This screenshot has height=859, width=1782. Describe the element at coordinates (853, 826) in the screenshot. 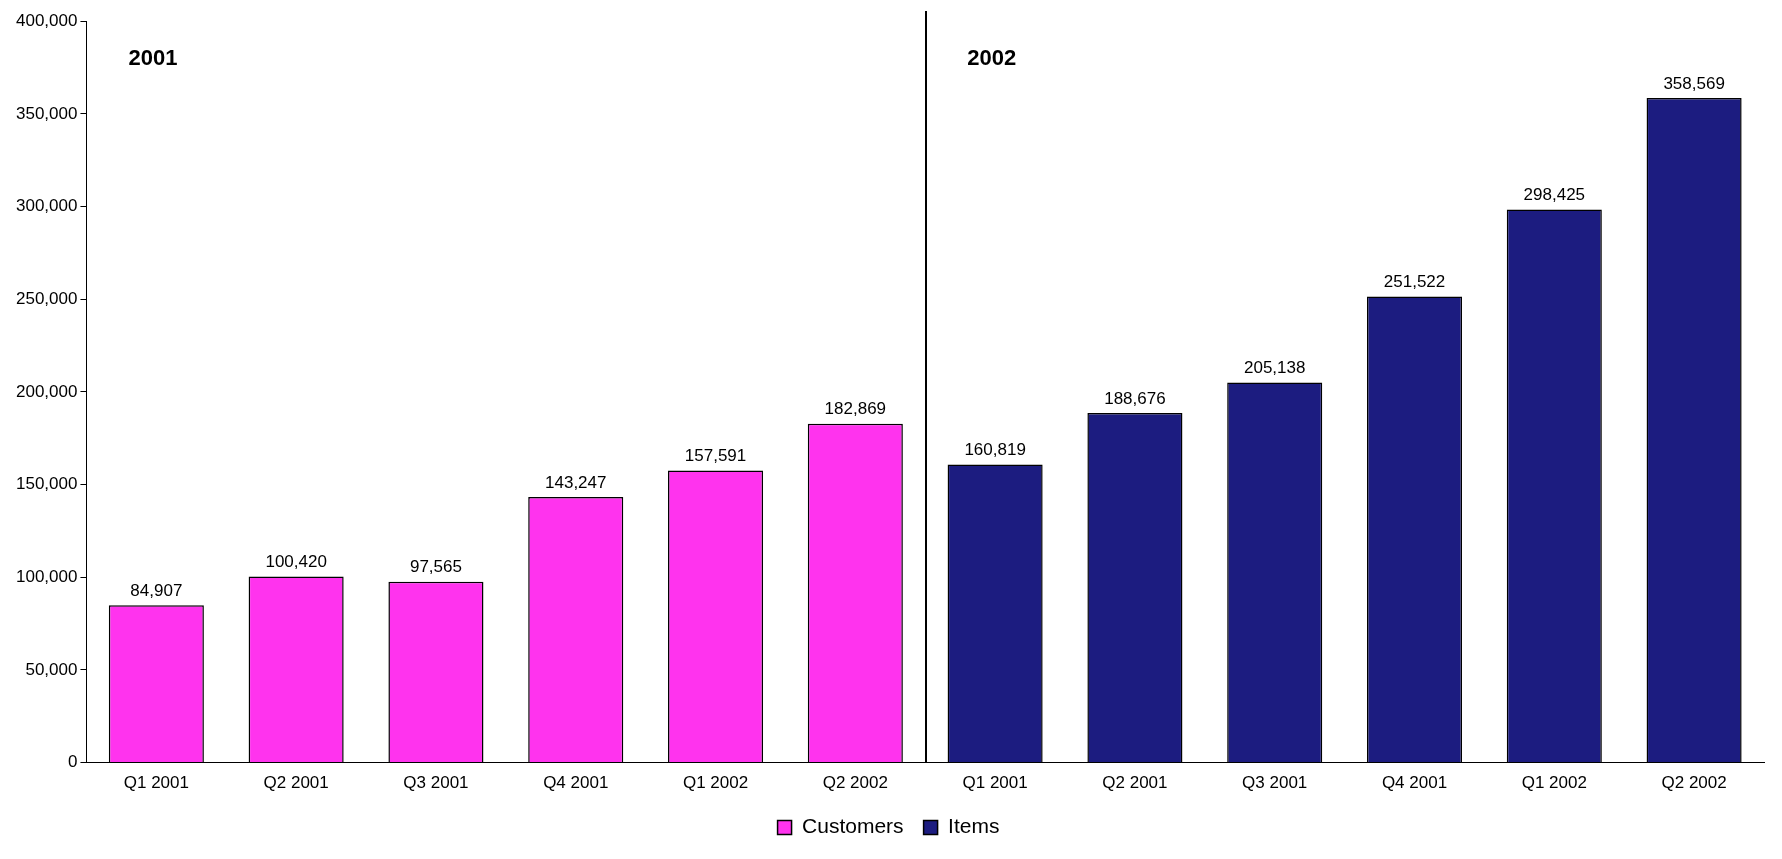

I see `legend-label: Customers` at that location.